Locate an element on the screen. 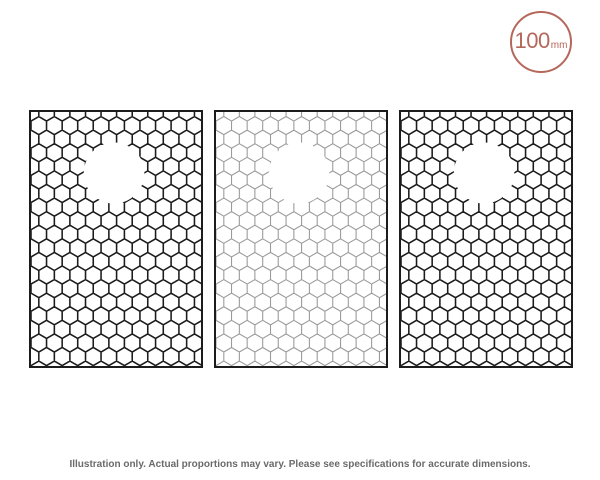 This screenshot has width=600, height=480. size-unit: mm is located at coordinates (559, 45).